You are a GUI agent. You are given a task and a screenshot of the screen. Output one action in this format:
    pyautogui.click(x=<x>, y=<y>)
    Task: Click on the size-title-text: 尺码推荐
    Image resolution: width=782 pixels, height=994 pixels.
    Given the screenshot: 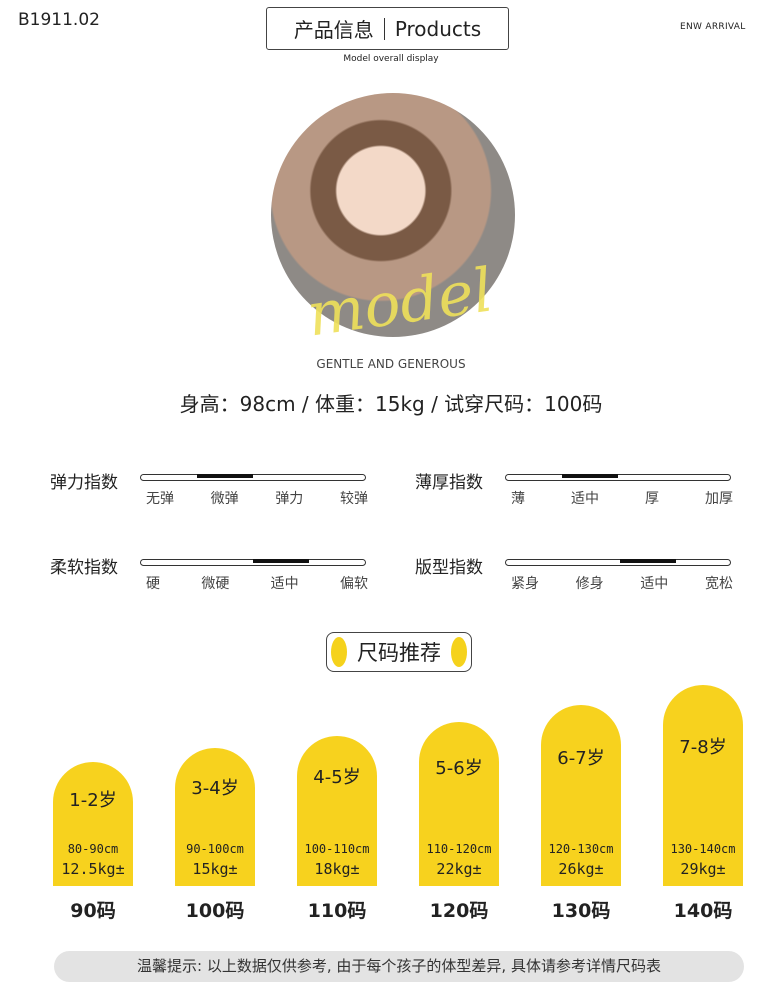 What is the action you would take?
    pyautogui.click(x=399, y=653)
    